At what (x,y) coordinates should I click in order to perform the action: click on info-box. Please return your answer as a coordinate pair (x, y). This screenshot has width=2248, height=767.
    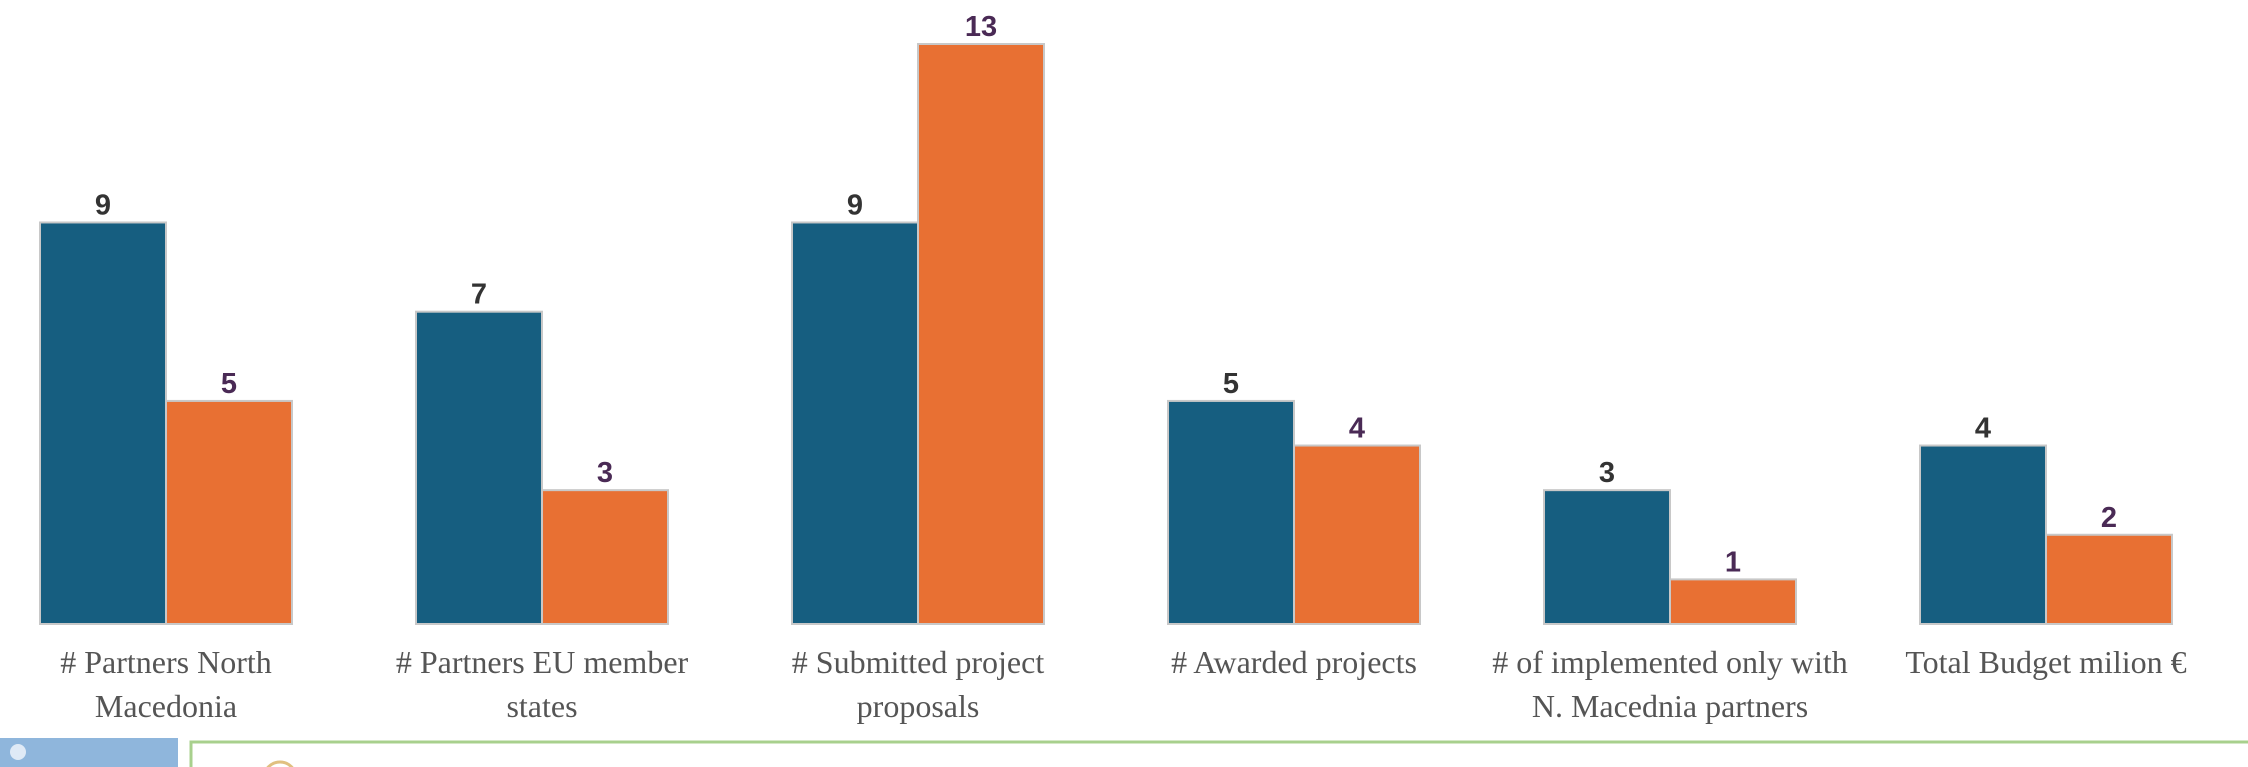
    Looking at the image, I should click on (1218, 753).